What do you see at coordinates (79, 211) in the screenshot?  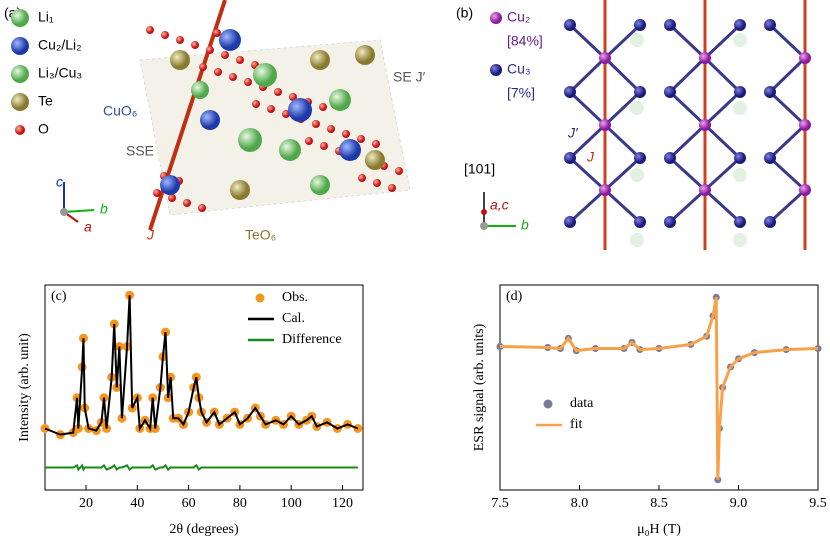 I see `axis-arrow` at bounding box center [79, 211].